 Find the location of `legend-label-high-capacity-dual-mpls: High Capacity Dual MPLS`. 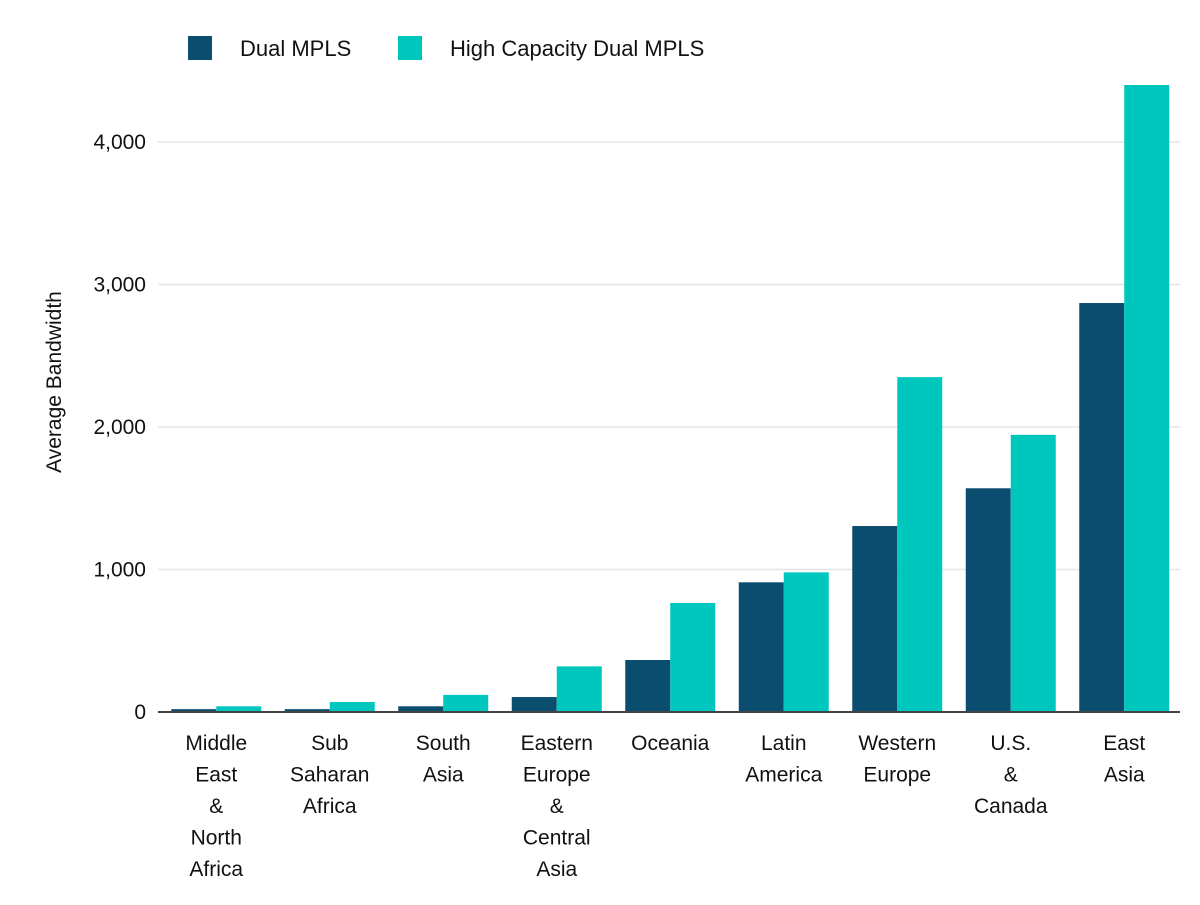

legend-label-high-capacity-dual-mpls: High Capacity Dual MPLS is located at coordinates (577, 48).